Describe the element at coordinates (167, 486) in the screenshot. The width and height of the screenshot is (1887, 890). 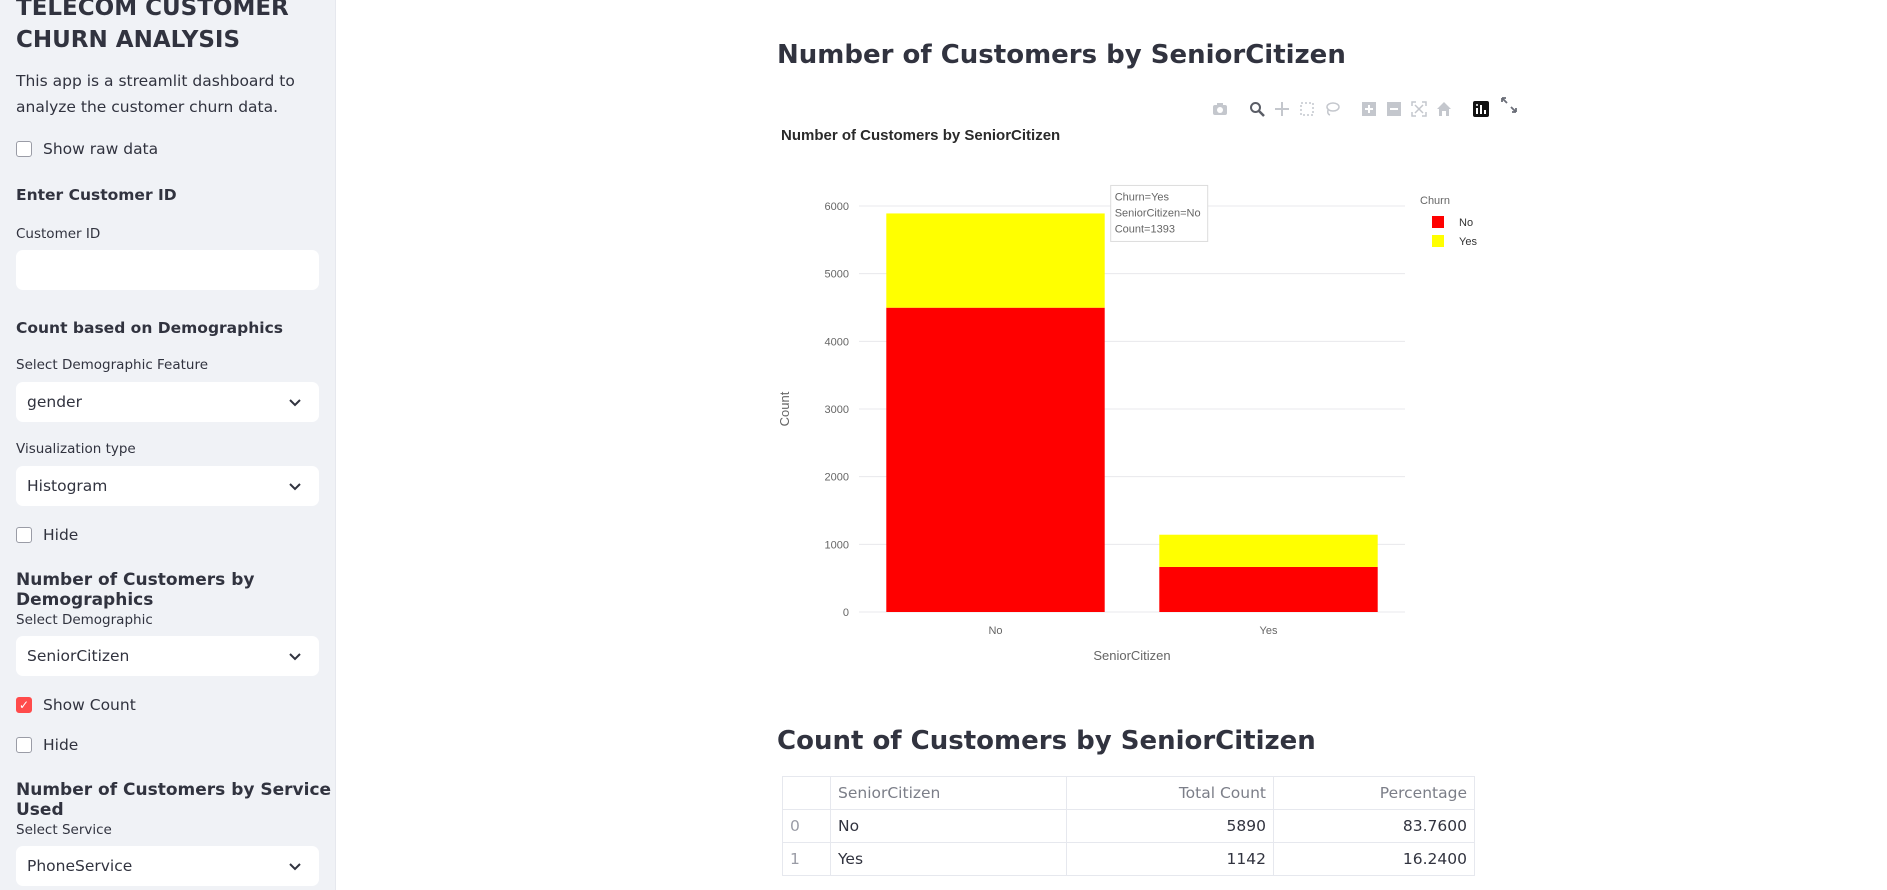
I see `visualization-type-select: Histogram` at that location.